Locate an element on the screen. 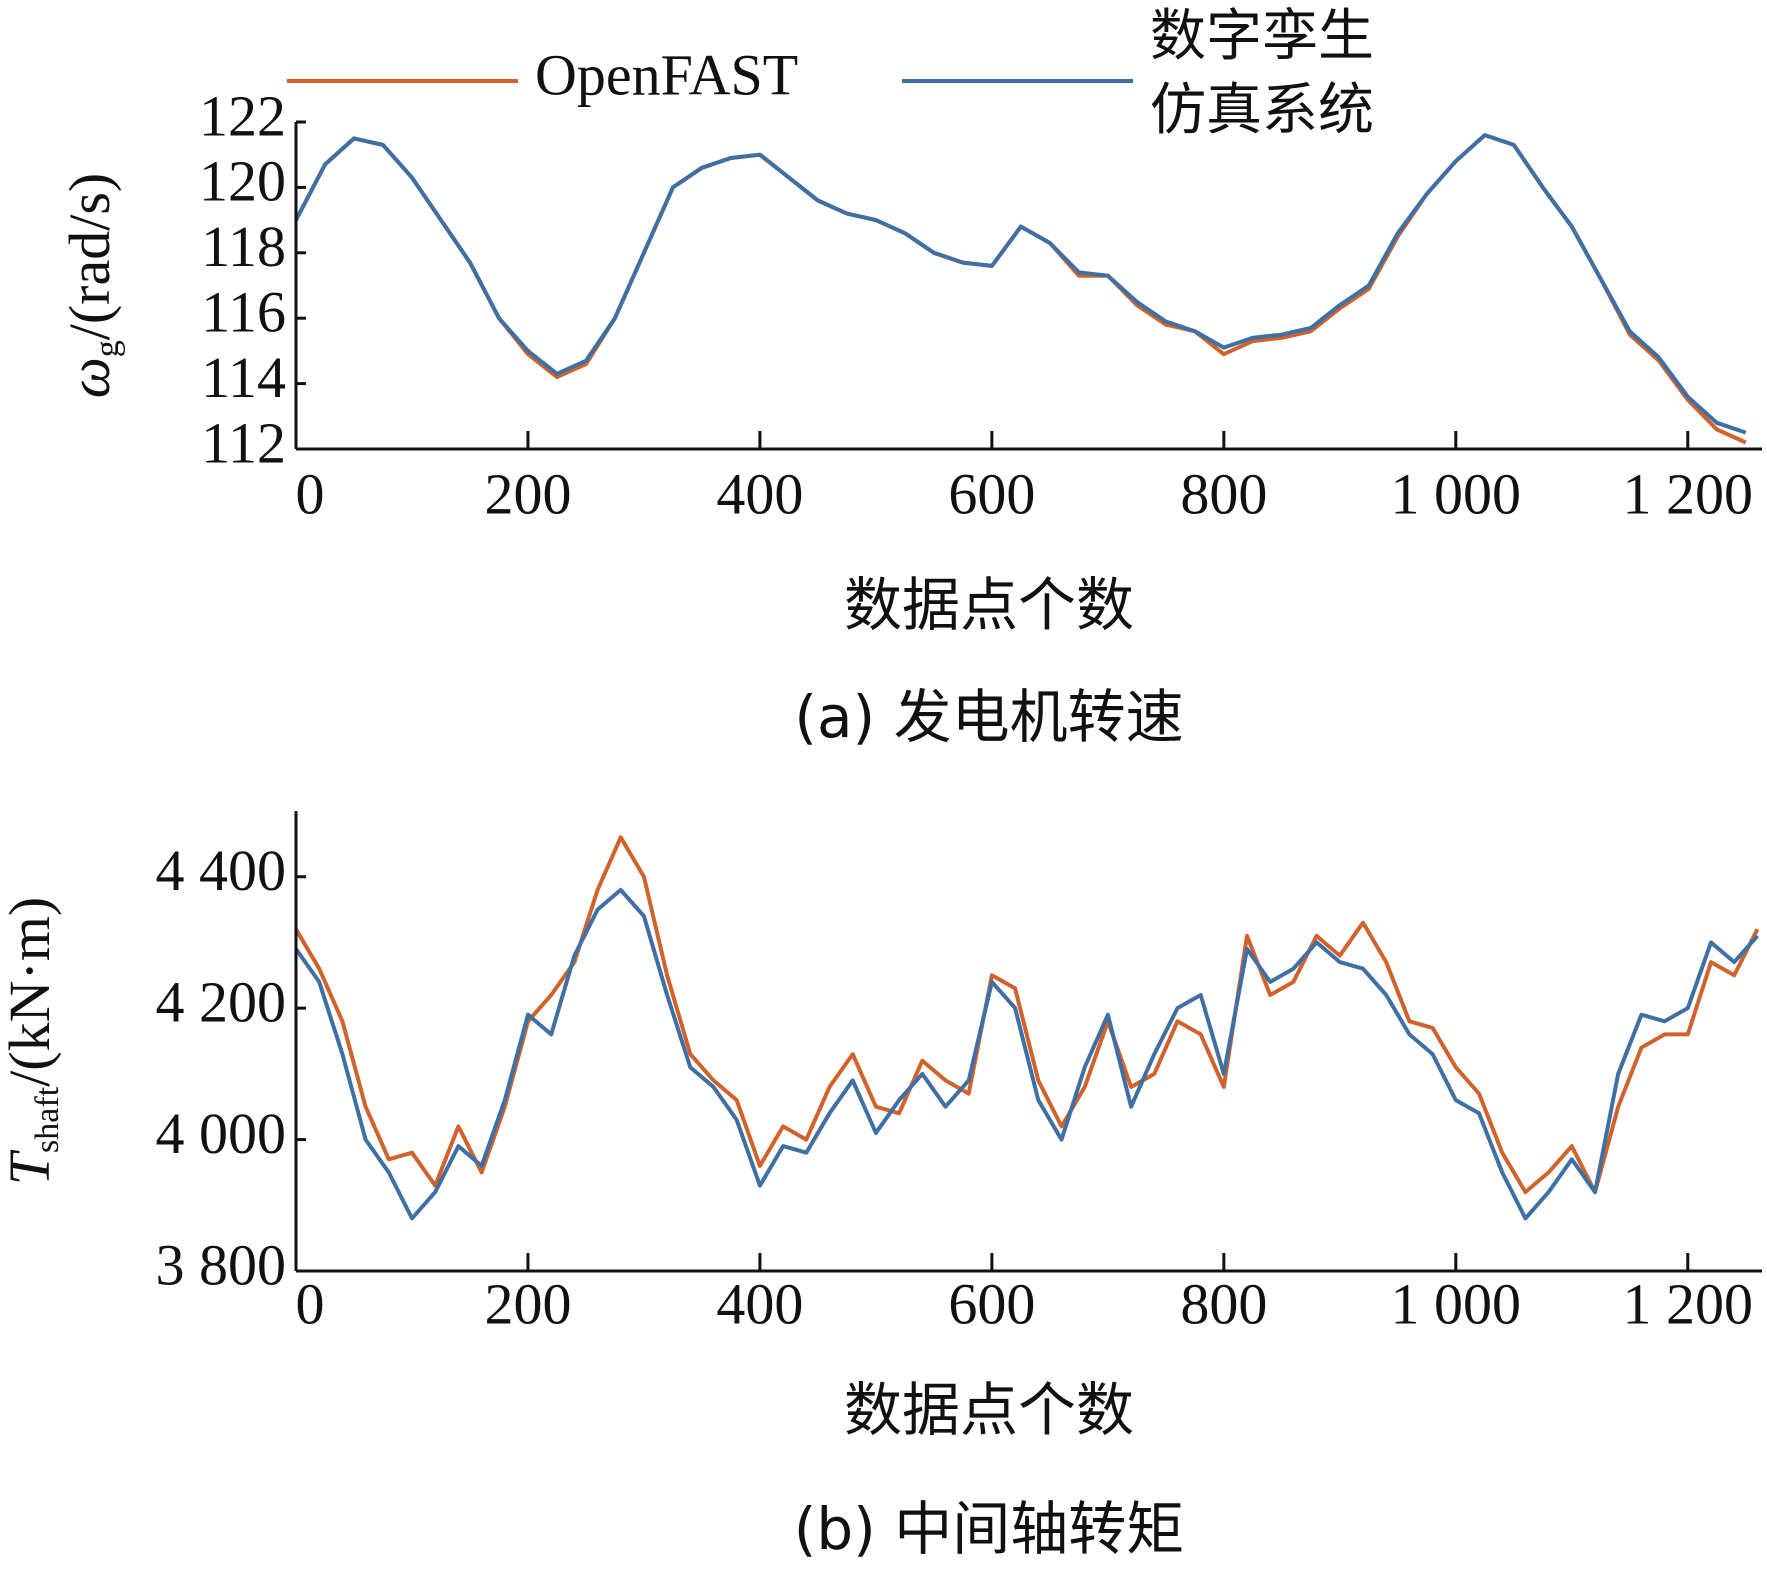 This screenshot has width=1767, height=1578. y-label-unit: /(rad/s) is located at coordinates (89, 257).